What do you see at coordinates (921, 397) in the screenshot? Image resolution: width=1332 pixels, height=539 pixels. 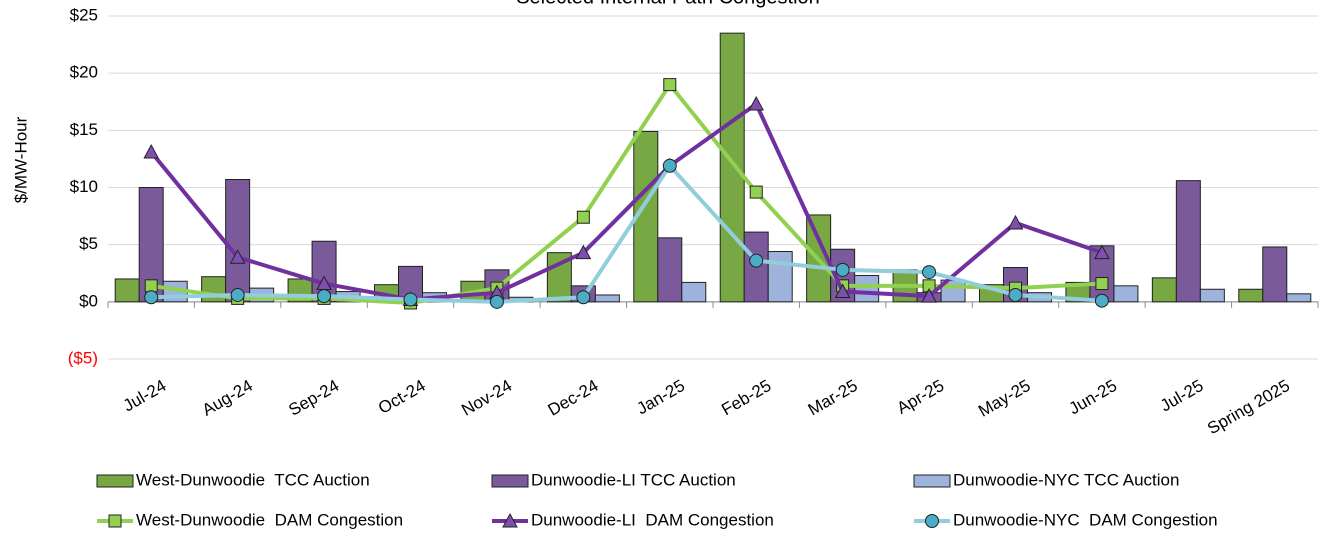 I see `x-tick-label: Apr-25` at bounding box center [921, 397].